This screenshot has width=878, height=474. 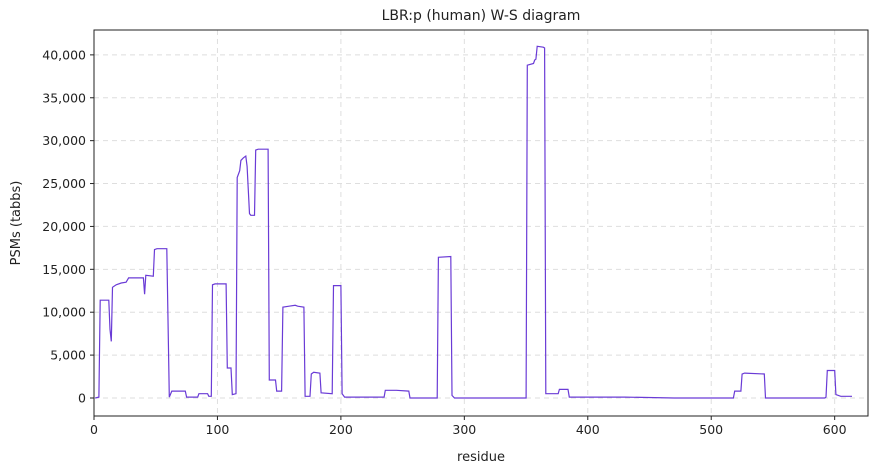 What do you see at coordinates (64, 269) in the screenshot?
I see `y-tick-label: 15,000` at bounding box center [64, 269].